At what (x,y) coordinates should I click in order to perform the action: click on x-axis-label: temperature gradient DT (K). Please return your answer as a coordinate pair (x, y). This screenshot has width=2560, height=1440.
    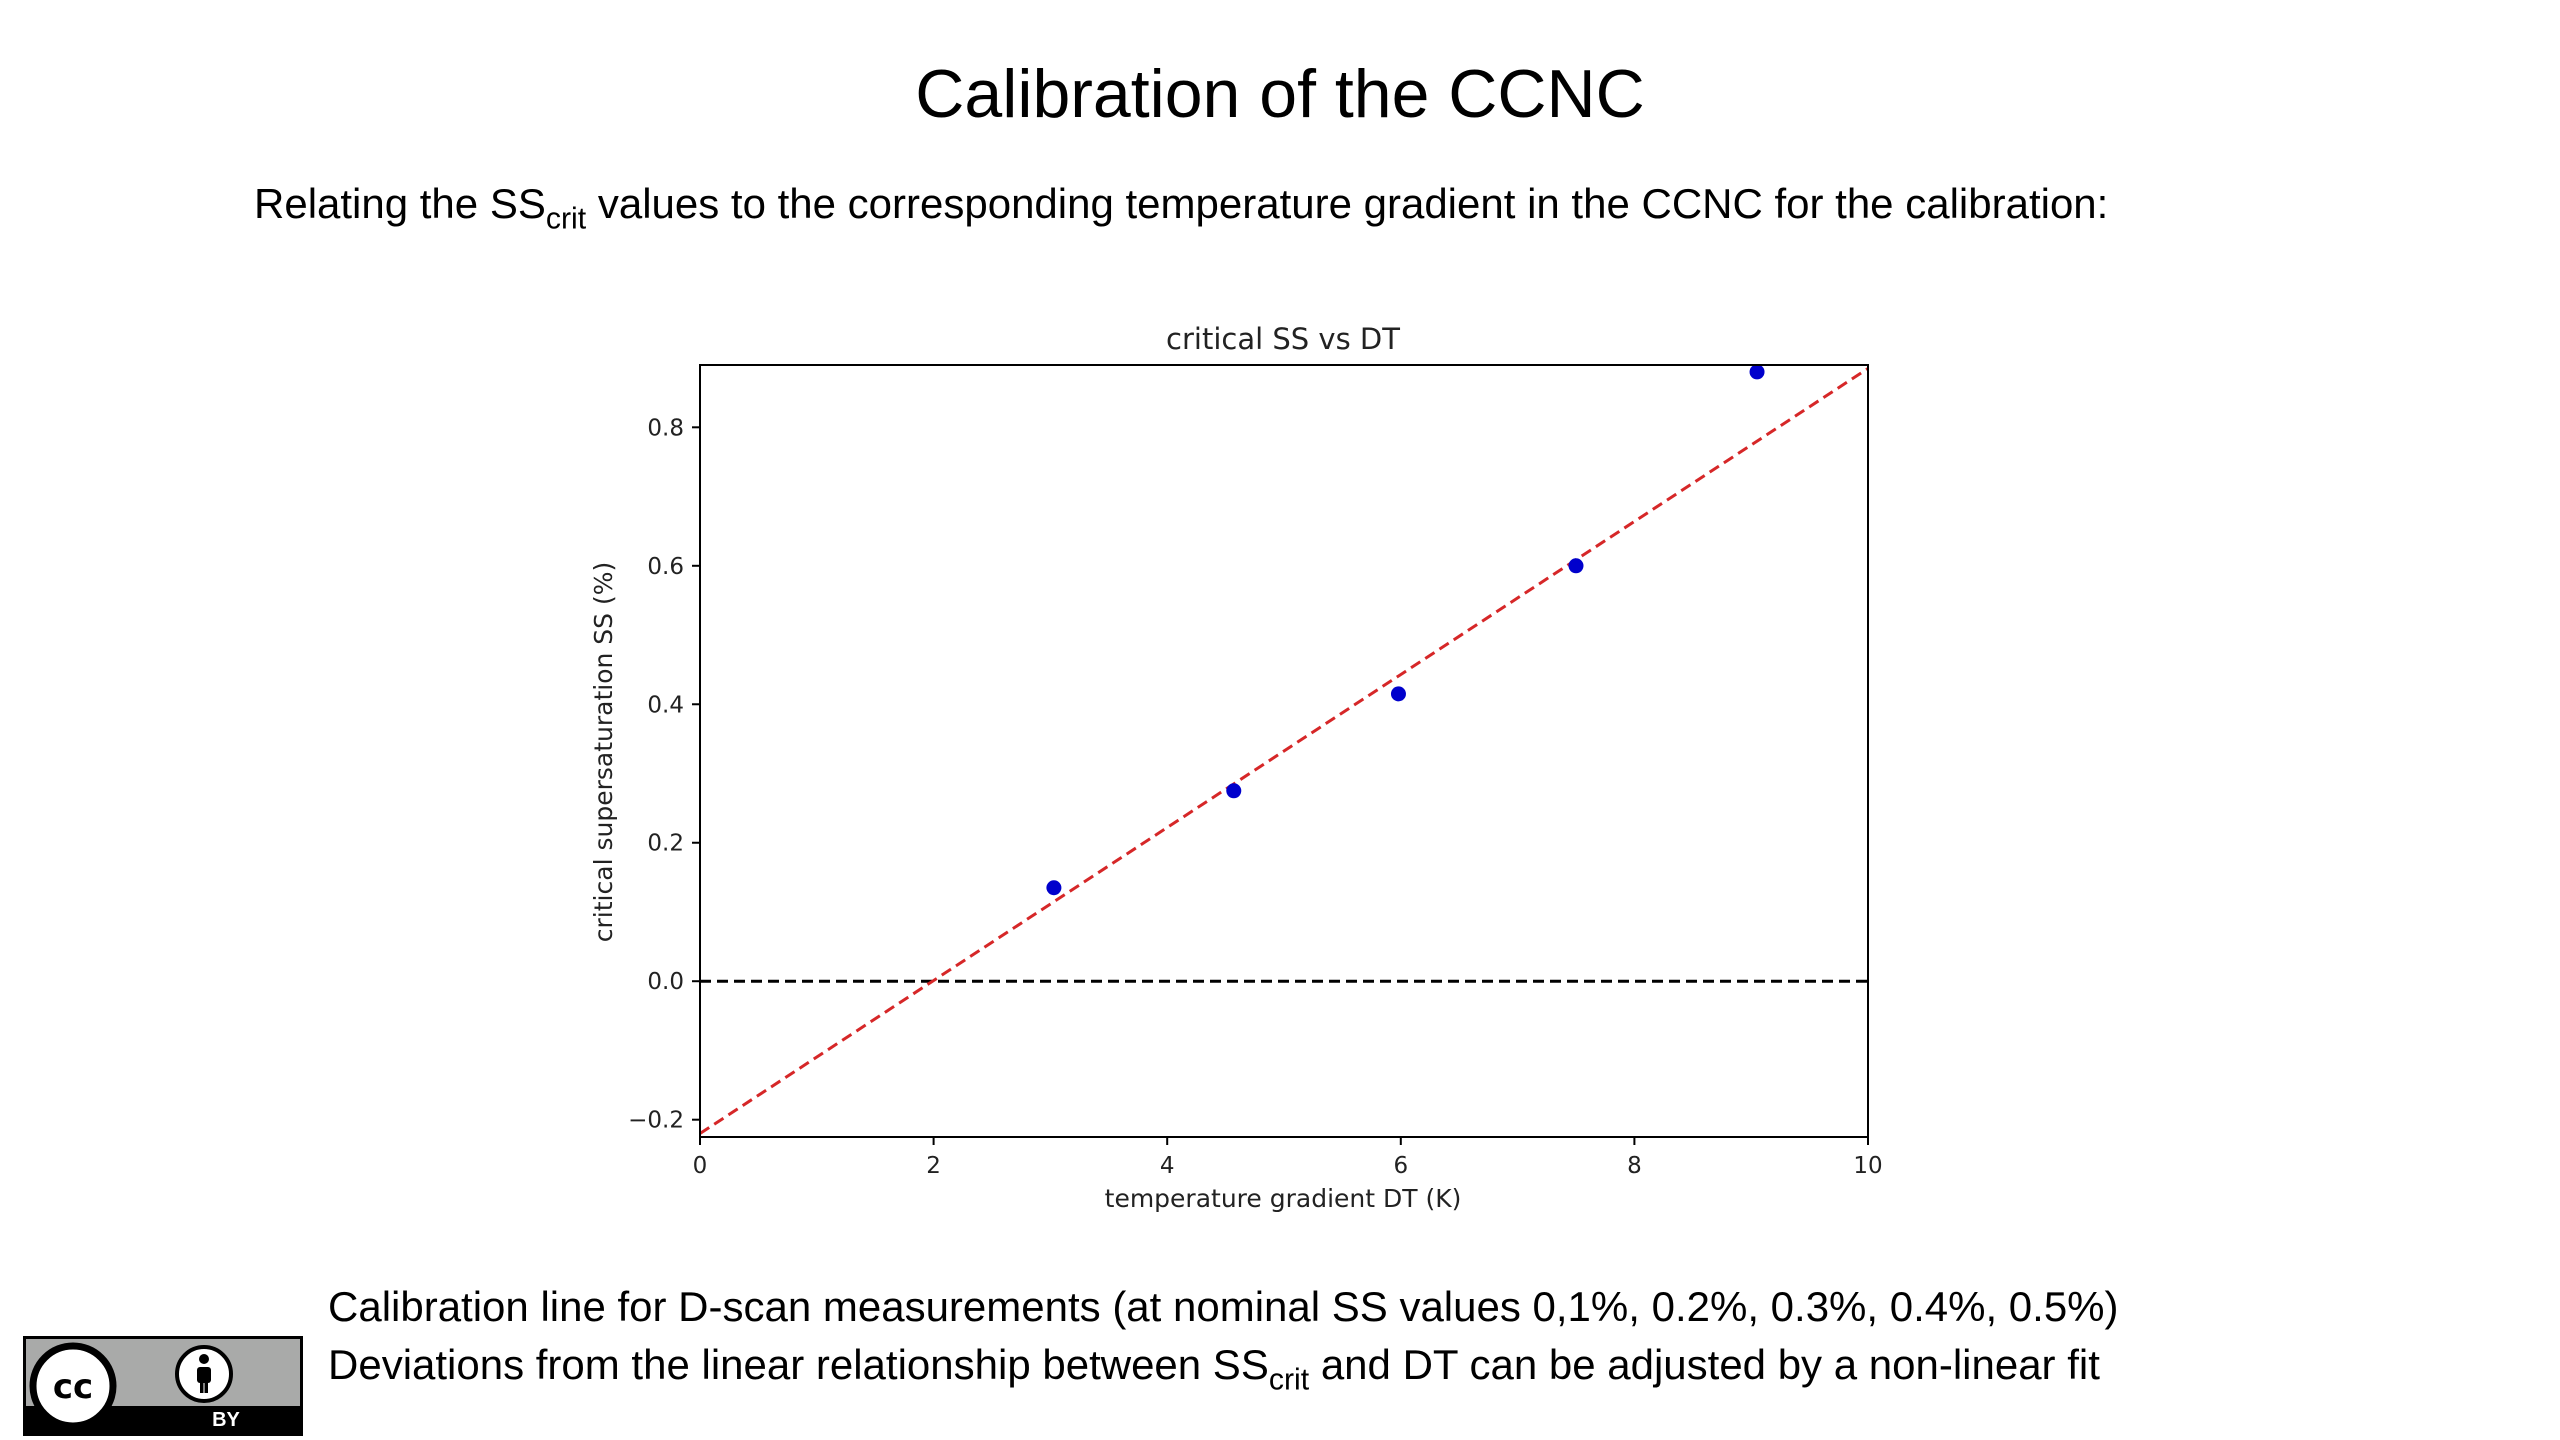
    Looking at the image, I should click on (1283, 1198).